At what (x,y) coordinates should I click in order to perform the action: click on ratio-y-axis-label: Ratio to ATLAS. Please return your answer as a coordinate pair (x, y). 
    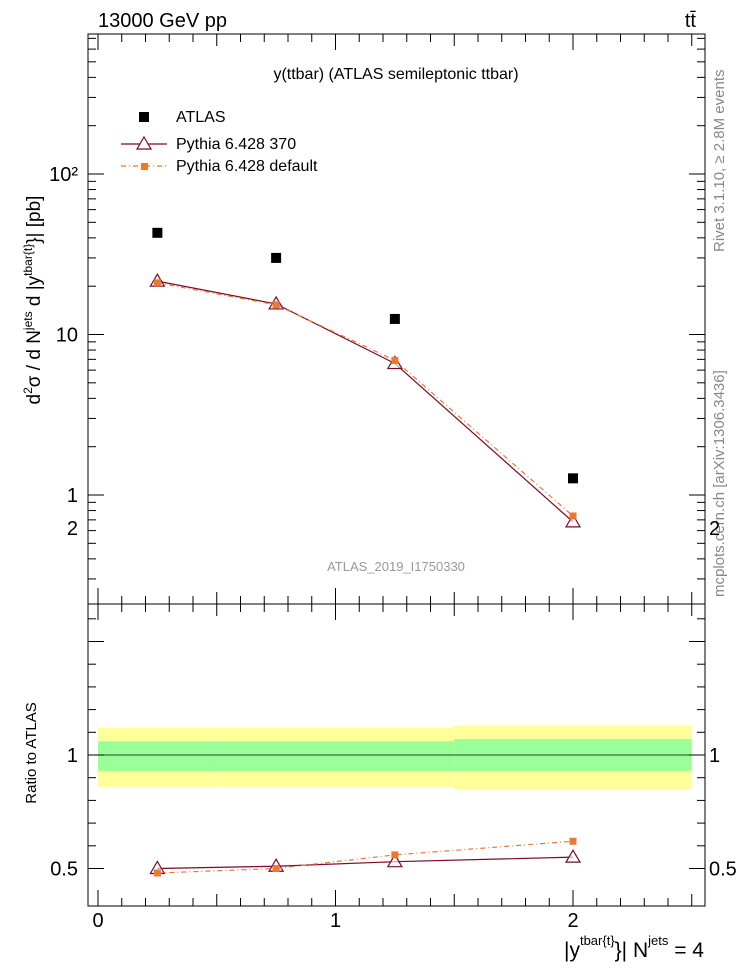
    Looking at the image, I should click on (31, 752).